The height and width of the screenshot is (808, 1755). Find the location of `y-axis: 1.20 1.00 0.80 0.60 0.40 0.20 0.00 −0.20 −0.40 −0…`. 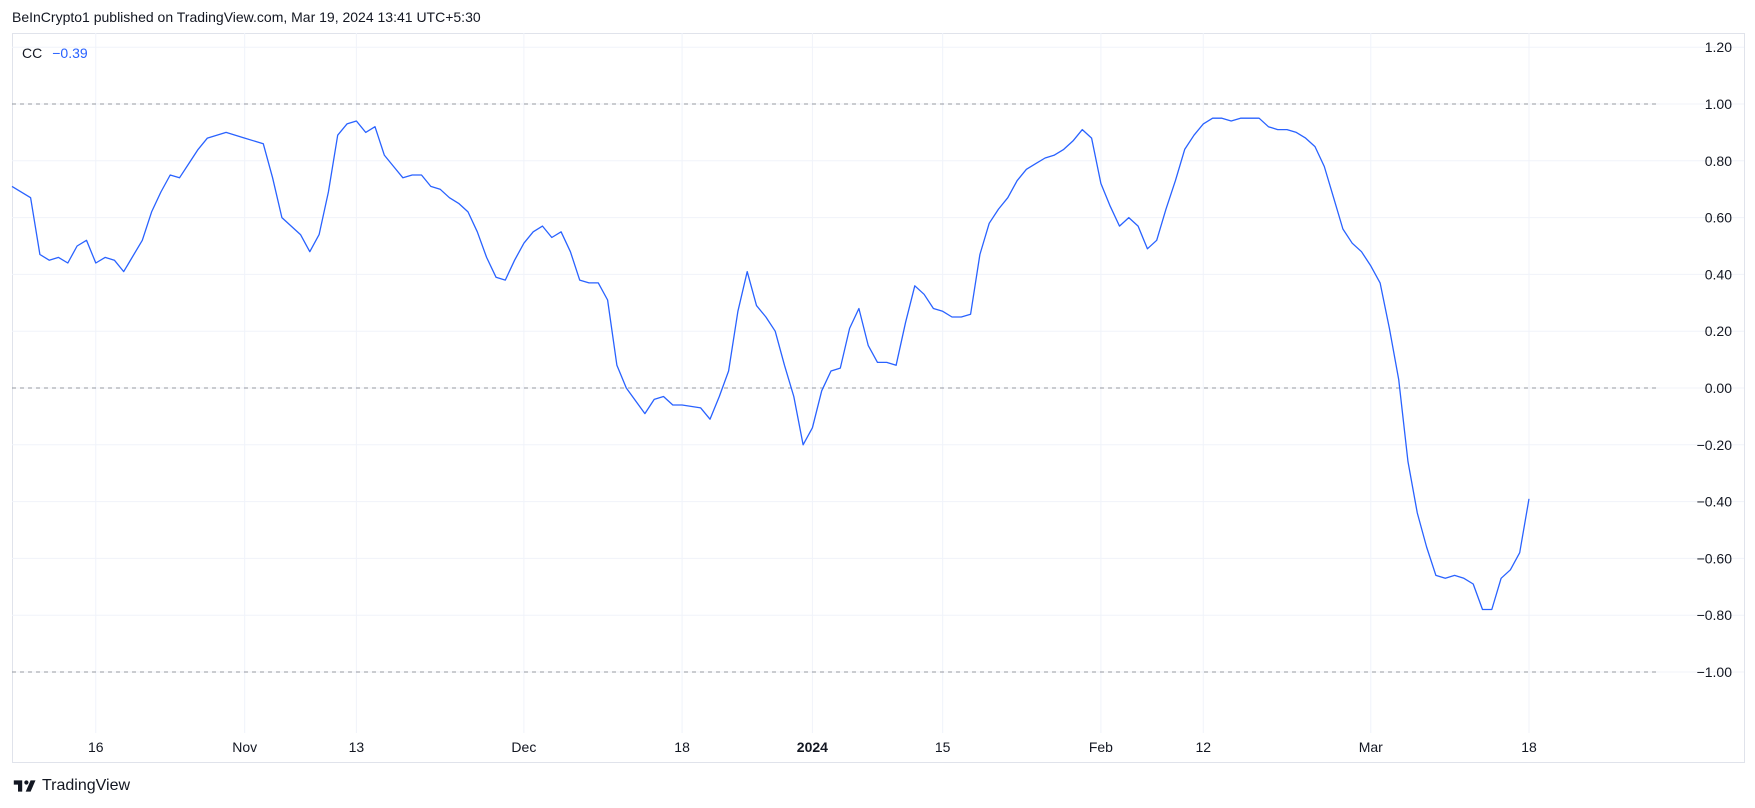

y-axis: 1.20 1.00 0.80 0.60 0.40 0.20 0.00 −0.20 −0.40 −0… is located at coordinates (1715, 359).